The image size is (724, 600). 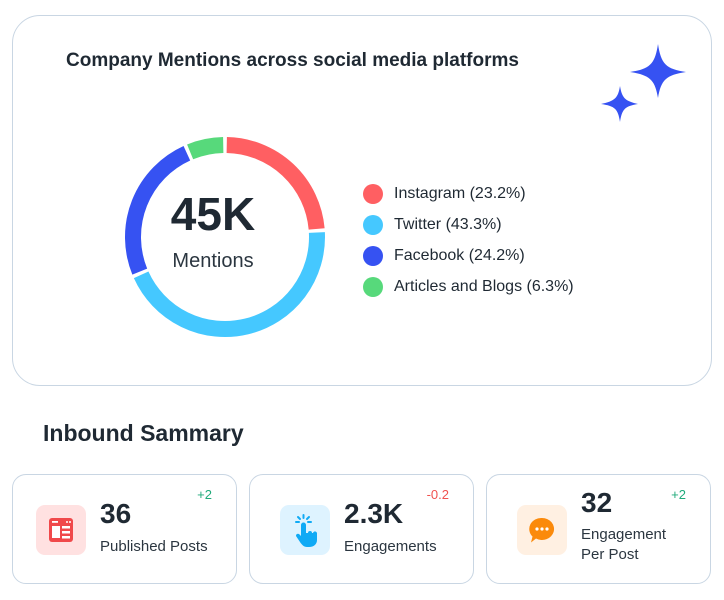 I want to click on total-mentions-label: Mentions, so click(x=213, y=261).